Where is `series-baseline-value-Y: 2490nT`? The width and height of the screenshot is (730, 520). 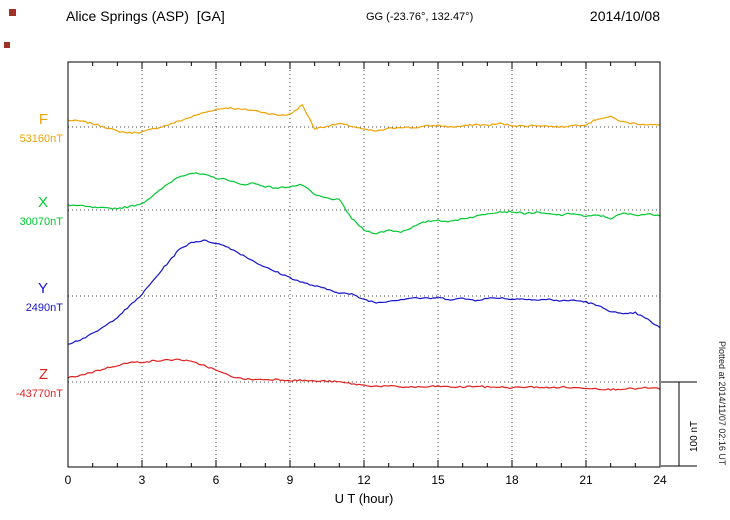
series-baseline-value-Y: 2490nT is located at coordinates (45, 308).